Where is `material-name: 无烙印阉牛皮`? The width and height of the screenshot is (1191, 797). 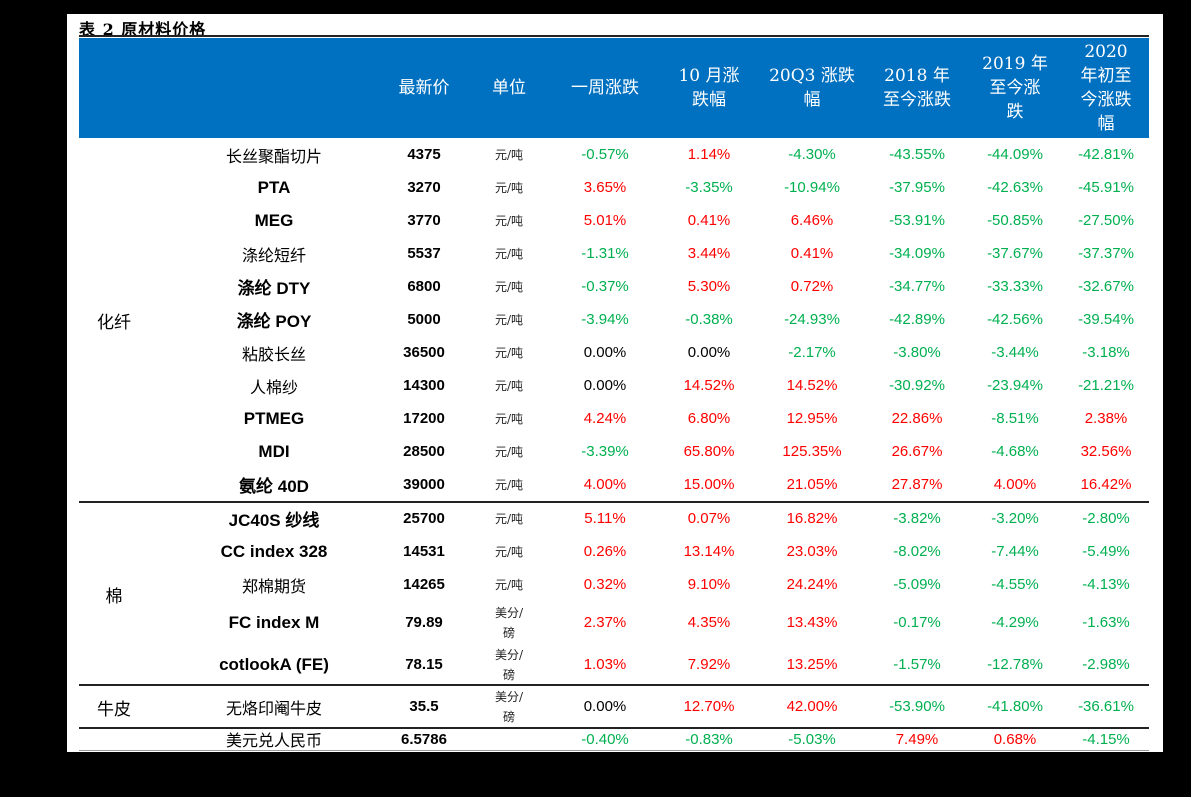 material-name: 无烙印阉牛皮 is located at coordinates (273, 708).